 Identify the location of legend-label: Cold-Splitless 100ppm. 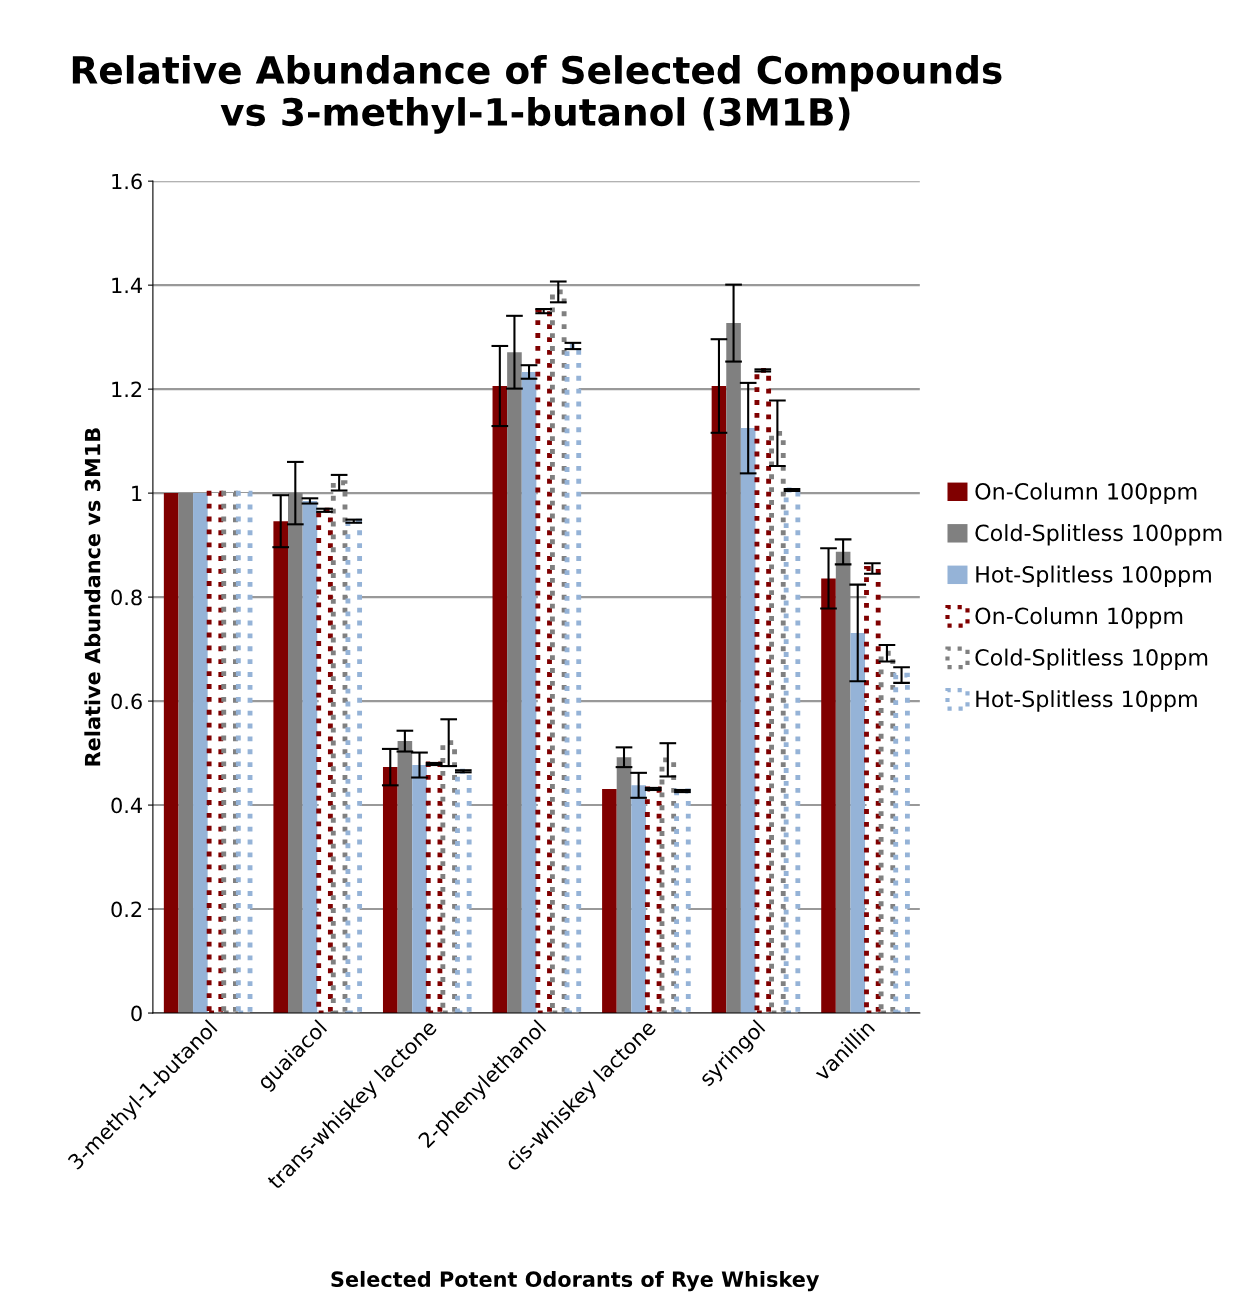
(1098, 535).